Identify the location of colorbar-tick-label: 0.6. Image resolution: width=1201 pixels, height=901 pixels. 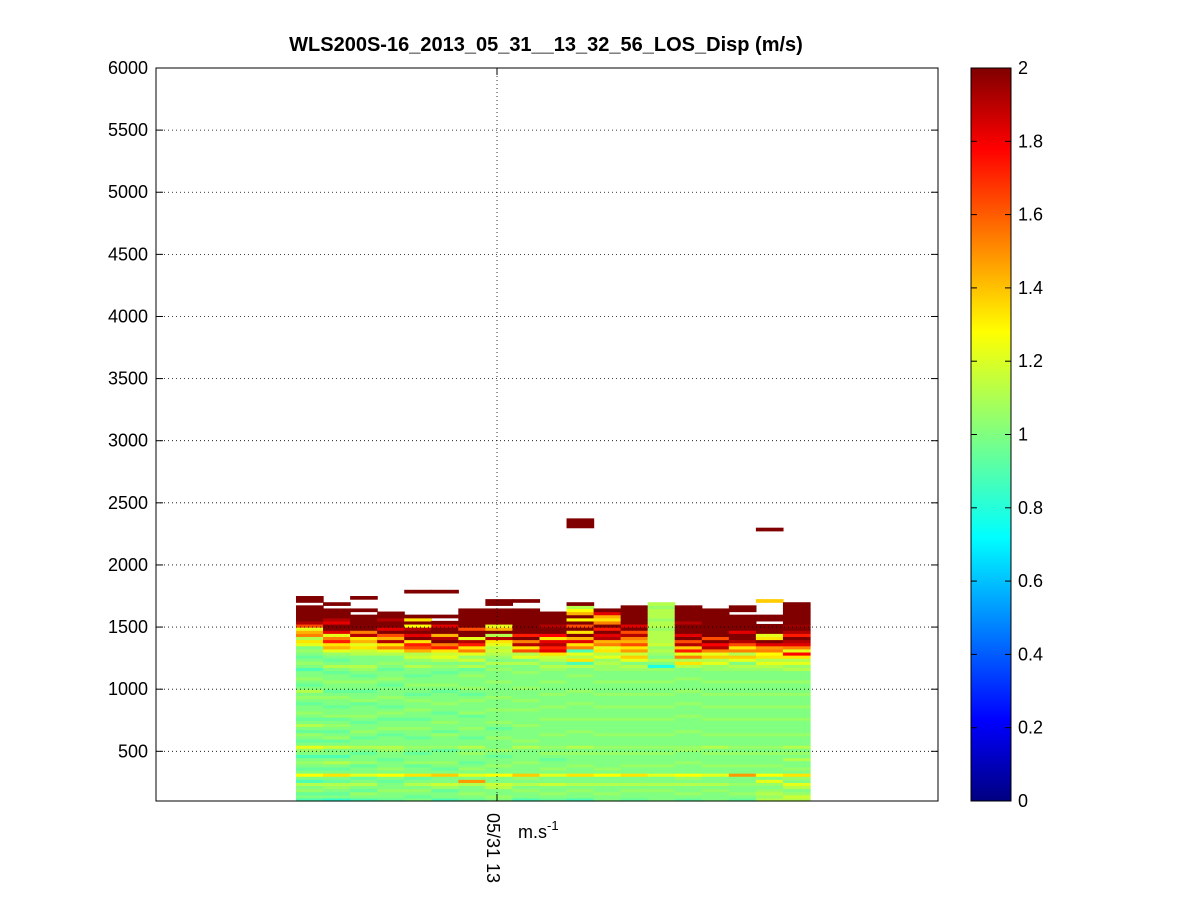
(1030, 581).